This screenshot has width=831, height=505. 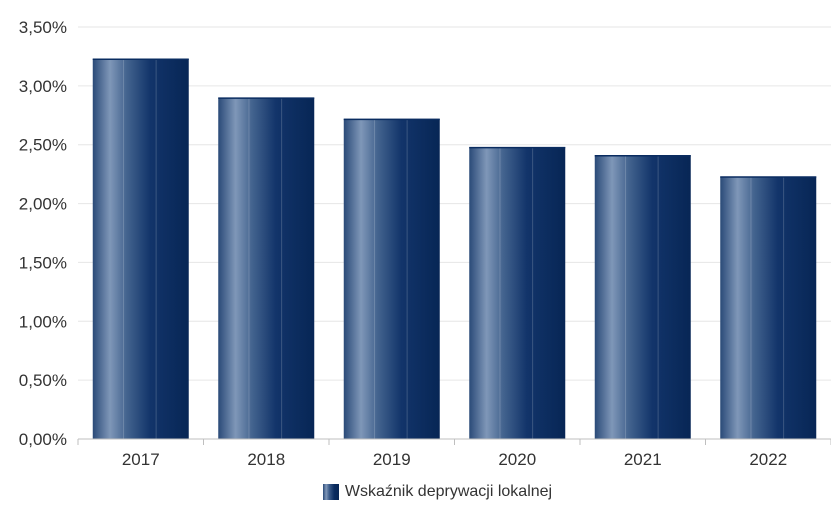 I want to click on y-tick-label: 1,50%, so click(x=43, y=262).